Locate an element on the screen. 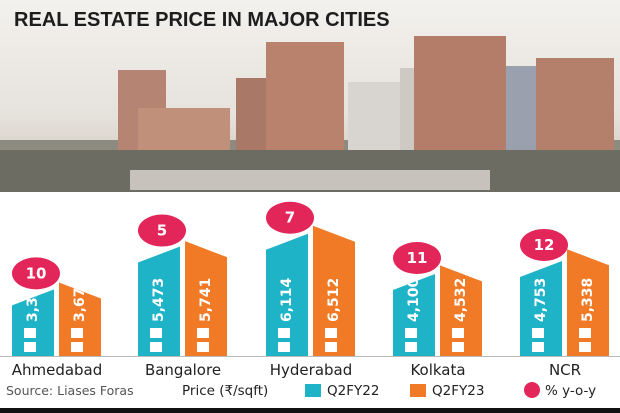 This screenshot has height=413, width=620. bar-ahmedabad-q2fy23 is located at coordinates (80, 319).